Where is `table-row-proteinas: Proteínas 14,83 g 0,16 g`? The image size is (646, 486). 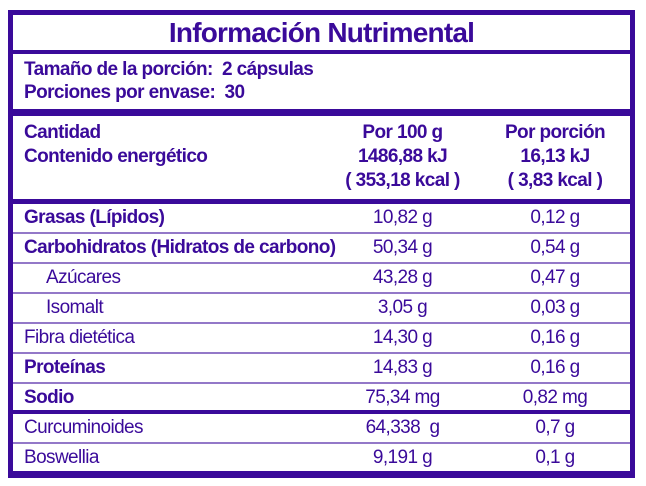 table-row-proteinas: Proteínas 14,83 g 0,16 g is located at coordinates (321, 369).